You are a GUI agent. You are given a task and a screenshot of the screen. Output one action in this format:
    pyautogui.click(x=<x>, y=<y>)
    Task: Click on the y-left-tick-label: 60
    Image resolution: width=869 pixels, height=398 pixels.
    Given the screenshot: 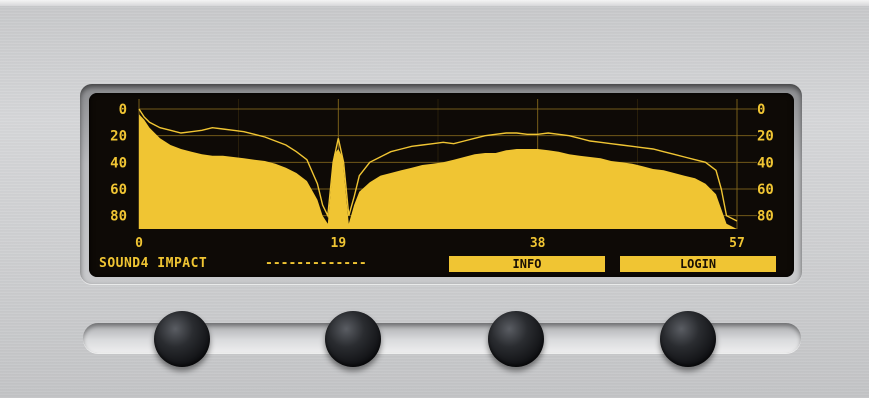 What is the action you would take?
    pyautogui.click(x=118, y=190)
    